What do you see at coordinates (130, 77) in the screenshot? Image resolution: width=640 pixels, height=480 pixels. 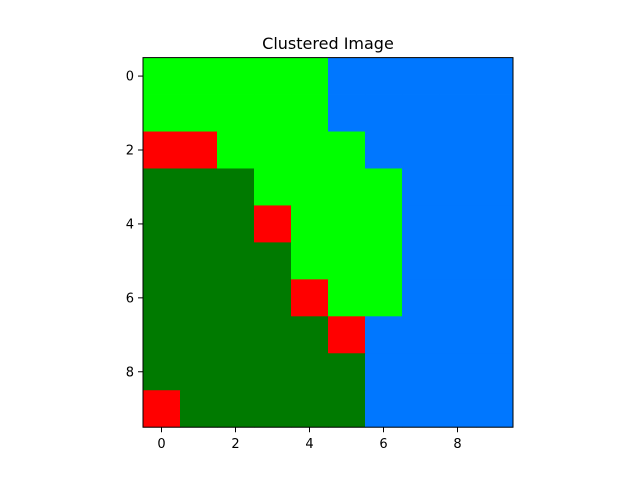 I see `y-tick-label: 0` at bounding box center [130, 77].